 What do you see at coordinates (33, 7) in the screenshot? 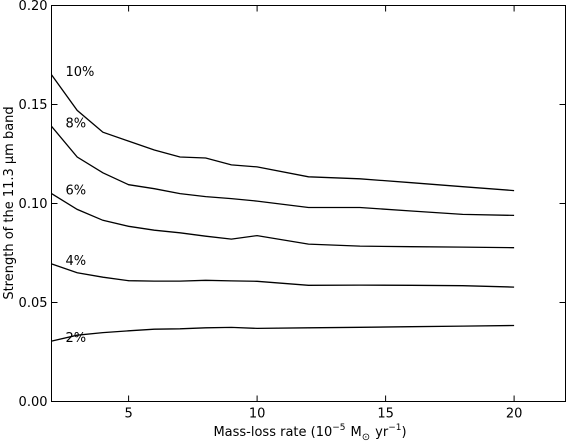
I see `y-tick-label: 0.20` at bounding box center [33, 7].